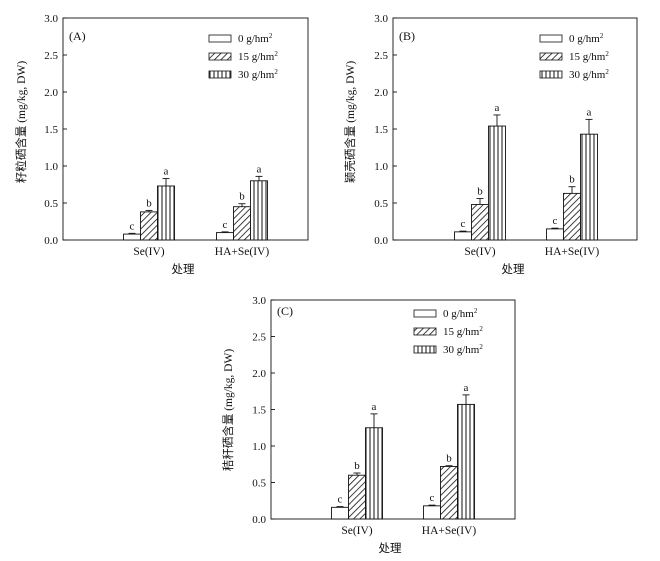  What do you see at coordinates (285, 311) in the screenshot?
I see `panel-label: (C)` at bounding box center [285, 311].